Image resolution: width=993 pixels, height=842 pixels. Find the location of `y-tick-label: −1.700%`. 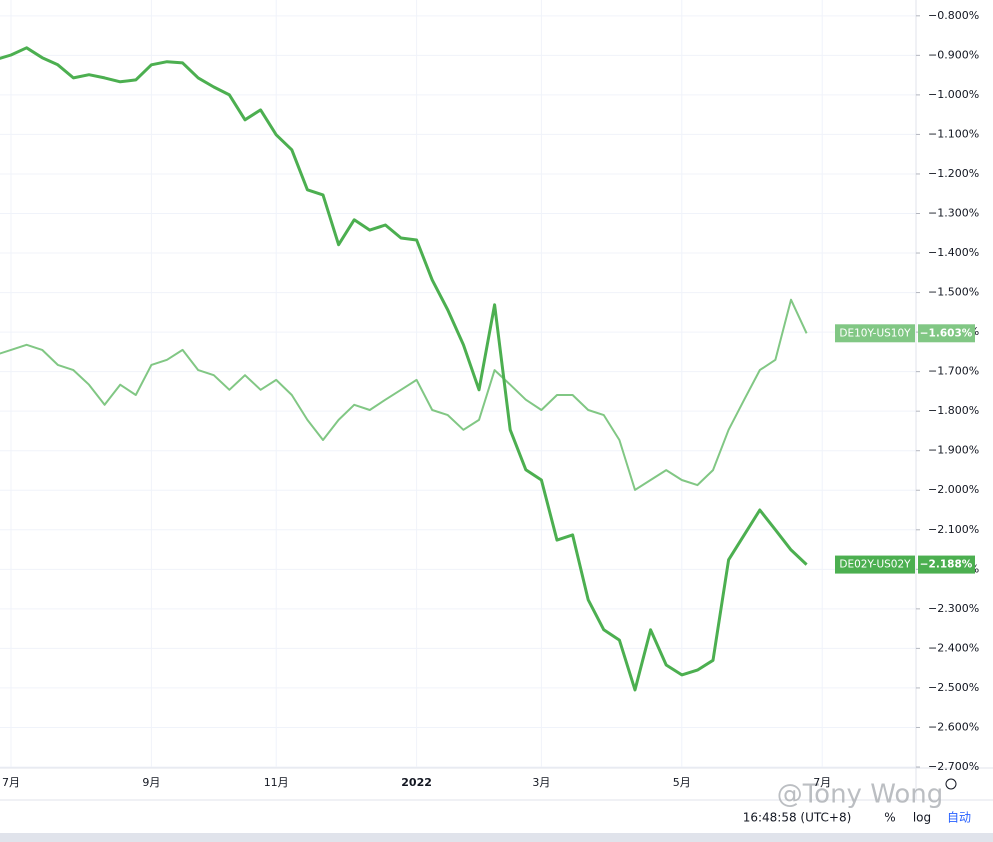

y-tick-label: −1.700% is located at coordinates (953, 371).